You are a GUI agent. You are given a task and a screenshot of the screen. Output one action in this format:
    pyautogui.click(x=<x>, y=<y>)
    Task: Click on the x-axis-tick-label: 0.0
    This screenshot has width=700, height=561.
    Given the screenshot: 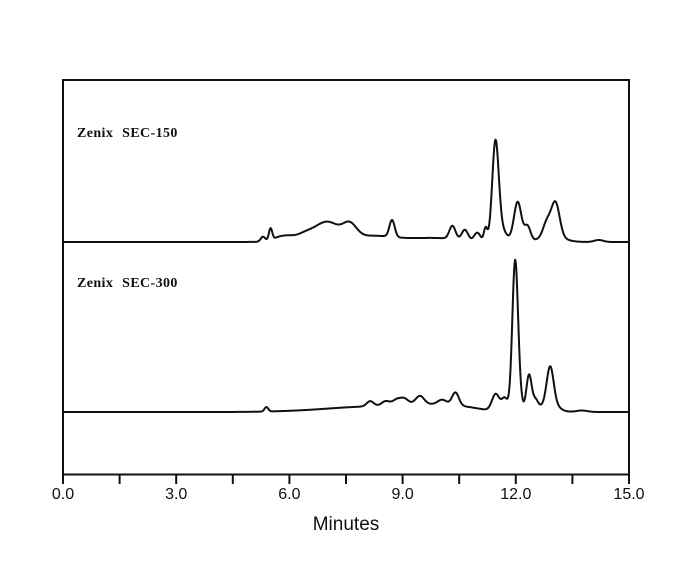 What is the action you would take?
    pyautogui.click(x=63, y=494)
    